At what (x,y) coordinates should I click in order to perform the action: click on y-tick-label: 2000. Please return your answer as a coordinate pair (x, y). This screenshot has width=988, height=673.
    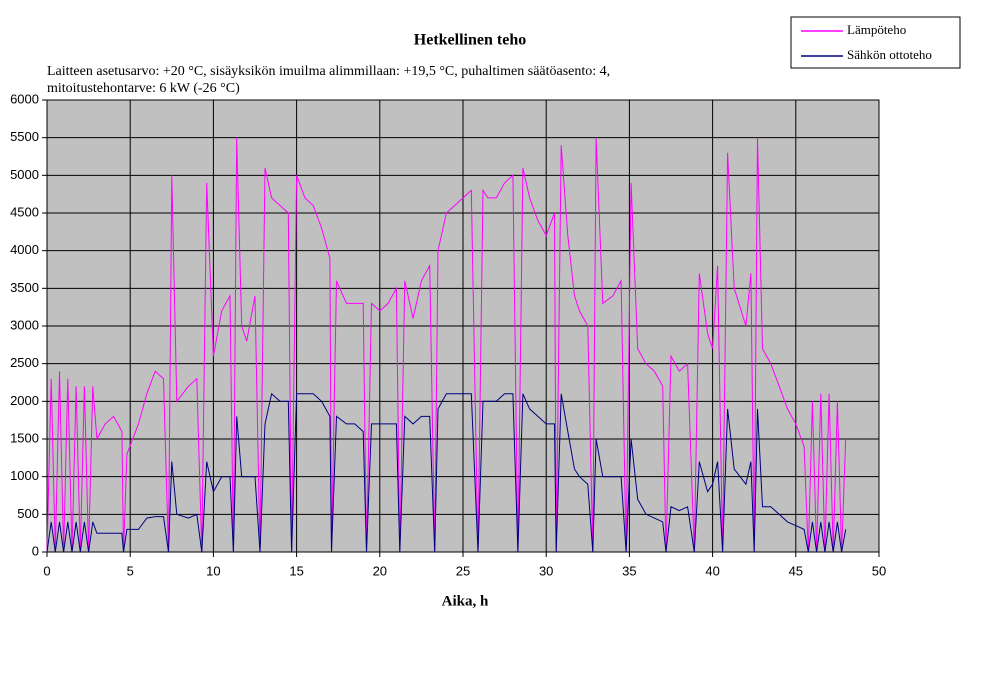
    Looking at the image, I should click on (24, 400).